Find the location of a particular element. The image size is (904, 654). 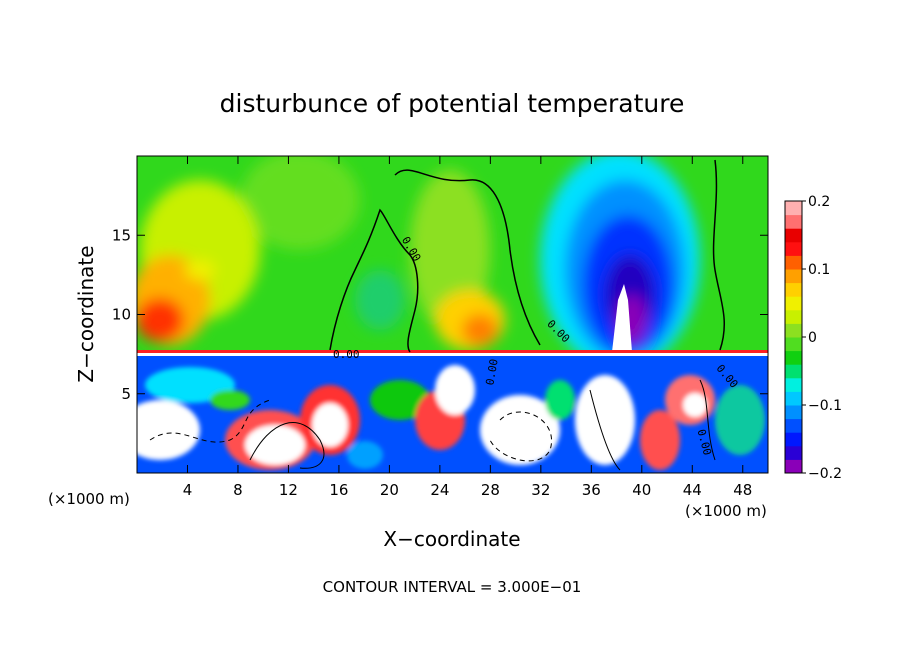

contour-interval-note: CONTOUR INTERVAL = 3.000E−01 is located at coordinates (452, 587).